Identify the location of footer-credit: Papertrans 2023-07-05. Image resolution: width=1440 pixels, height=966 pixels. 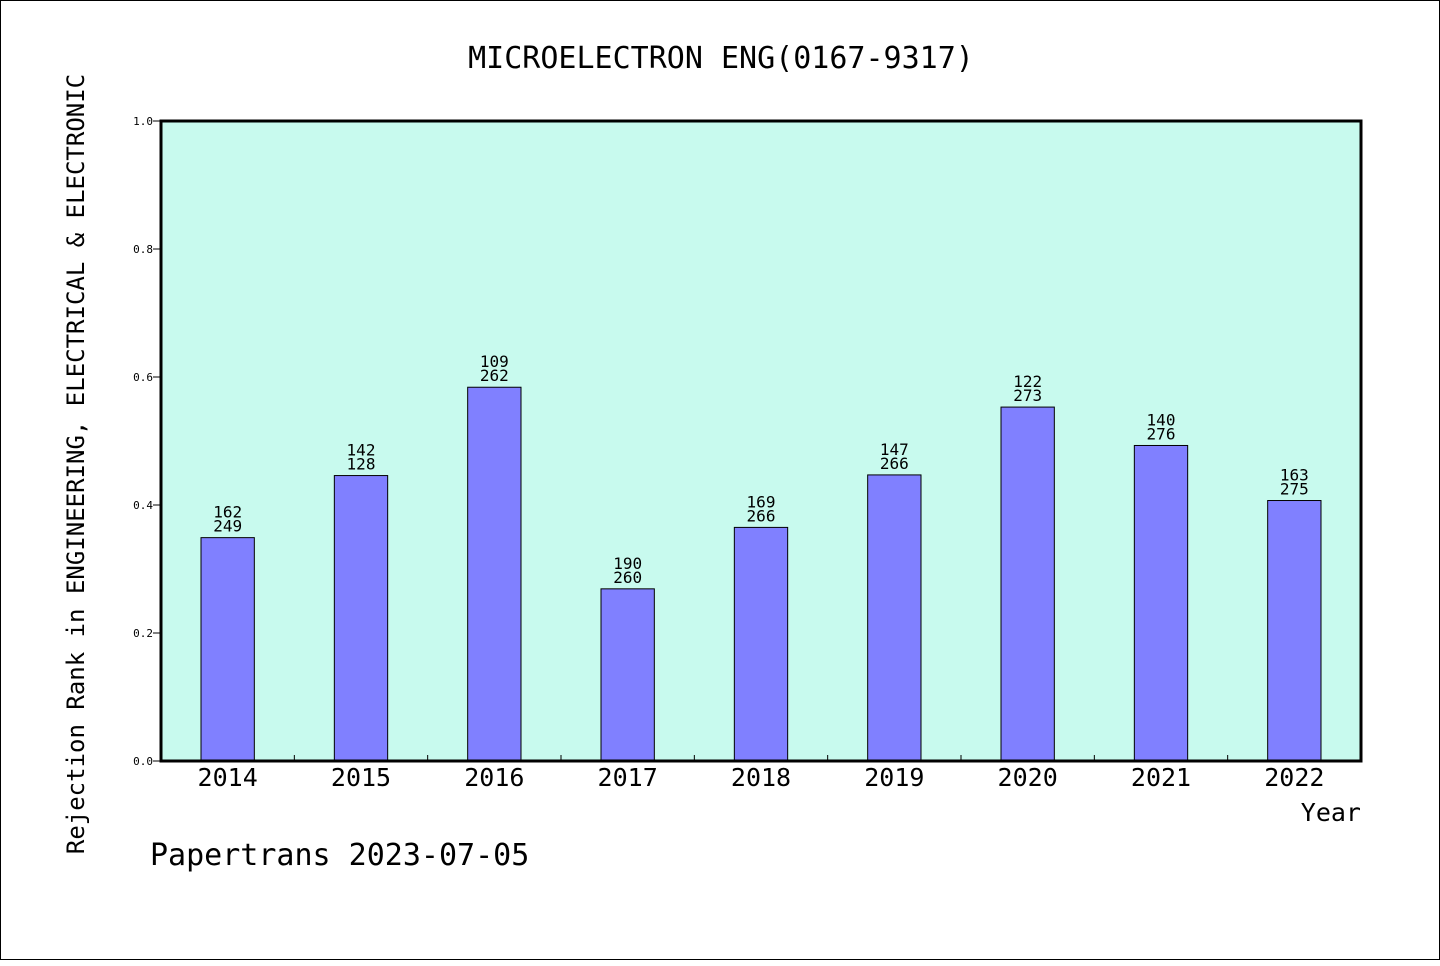
(339, 855).